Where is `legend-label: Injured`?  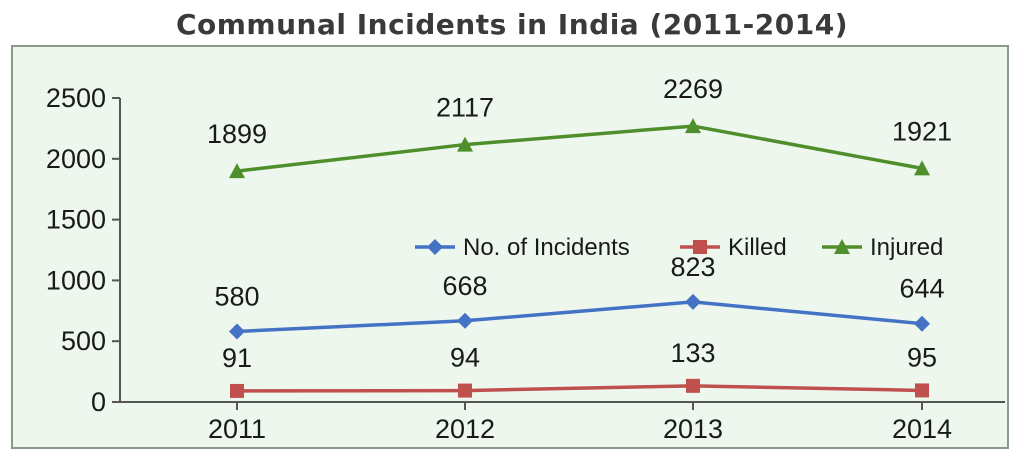 legend-label: Injured is located at coordinates (906, 247).